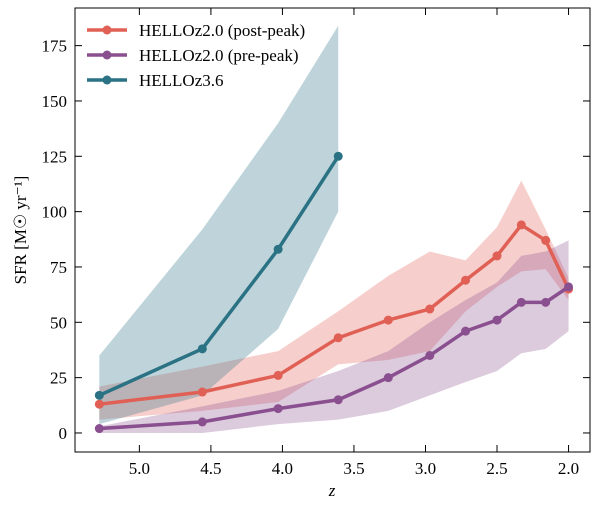 The image size is (598, 514). What do you see at coordinates (210, 468) in the screenshot?
I see `x-tick-label: 4.5` at bounding box center [210, 468].